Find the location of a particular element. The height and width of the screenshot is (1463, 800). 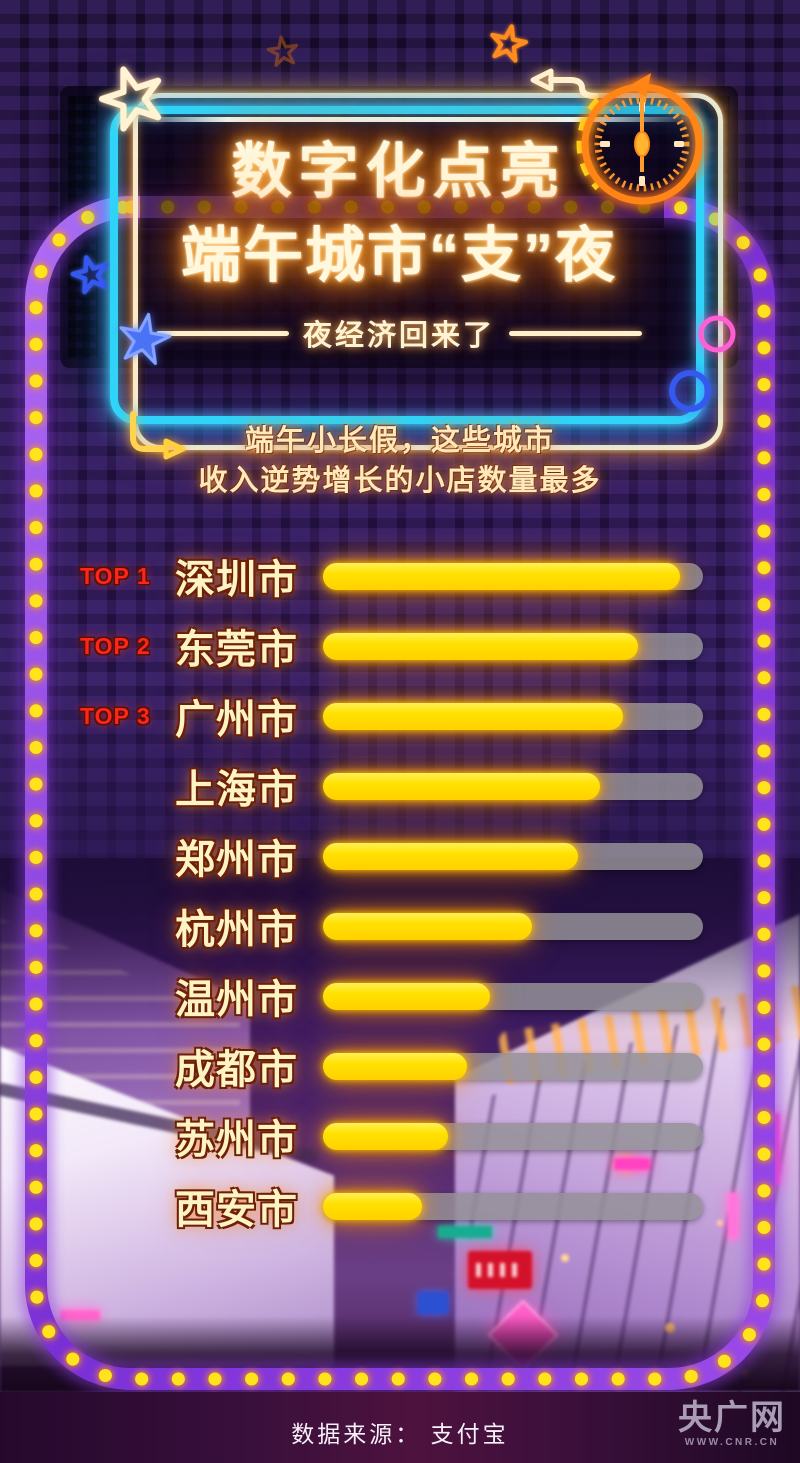

ranking-row: 成都市 is located at coordinates (400, 1066).